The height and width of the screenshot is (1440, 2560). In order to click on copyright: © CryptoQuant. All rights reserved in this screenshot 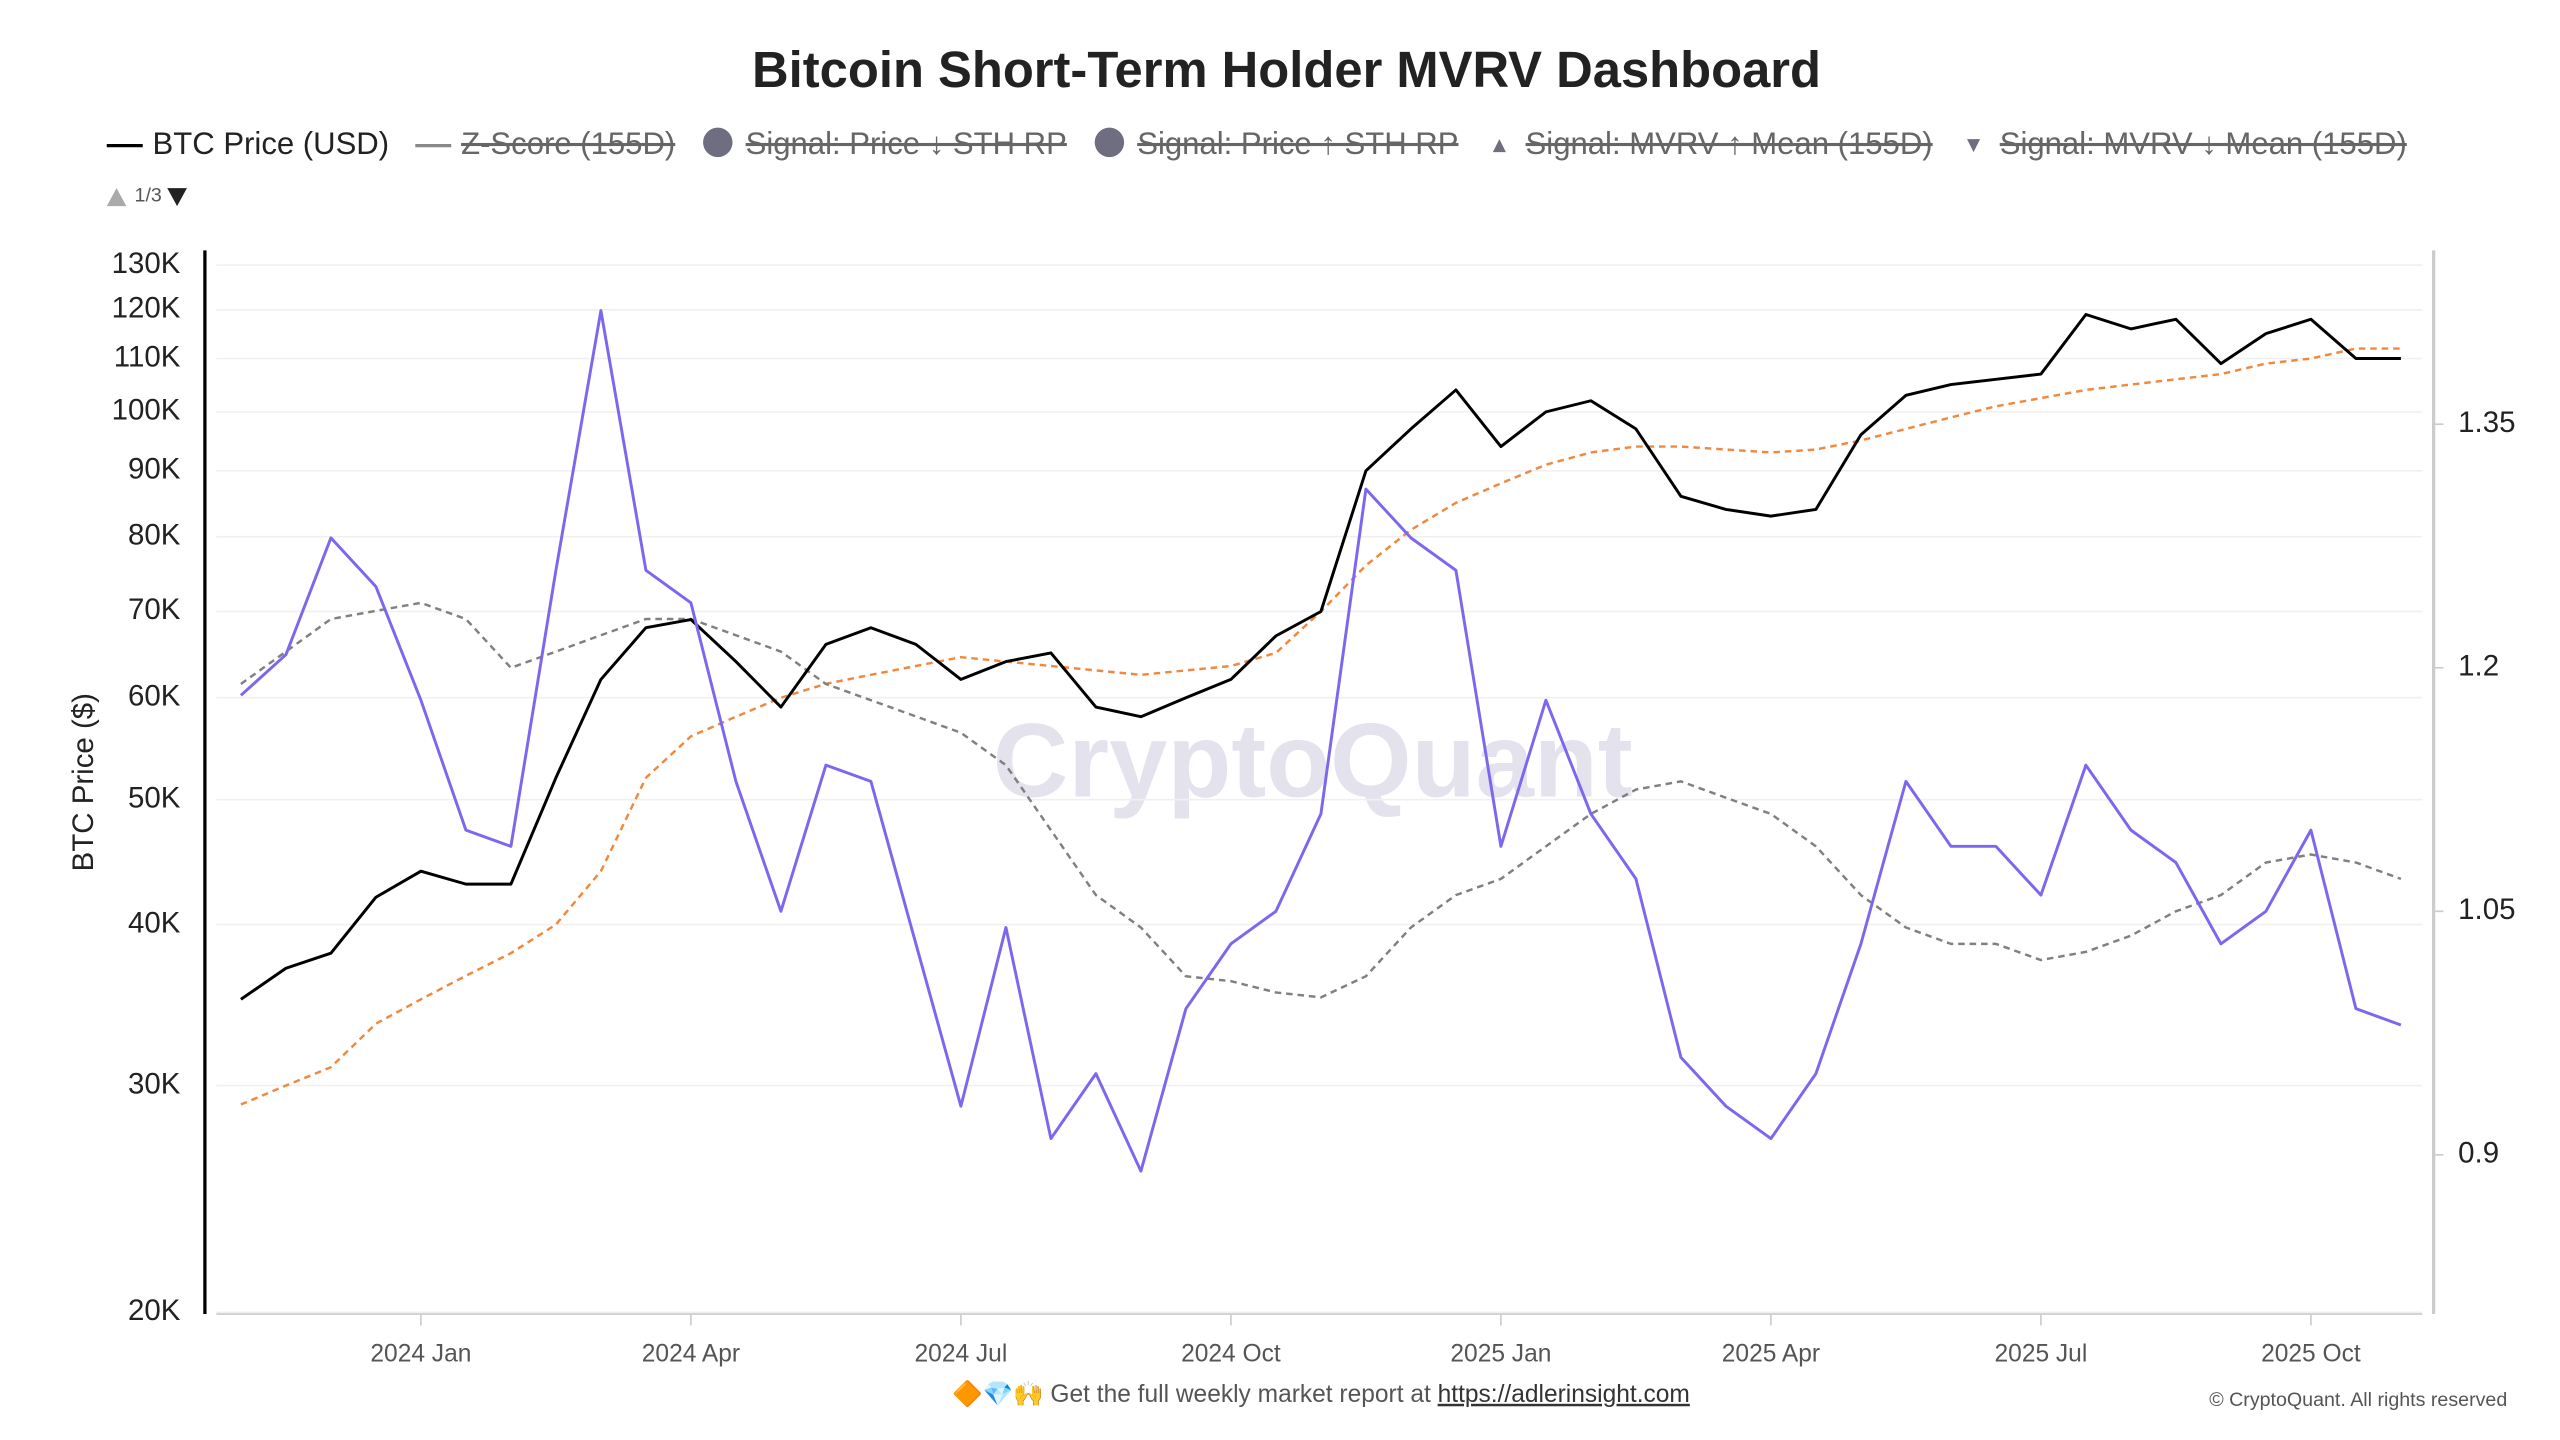, I will do `click(2358, 1400)`.